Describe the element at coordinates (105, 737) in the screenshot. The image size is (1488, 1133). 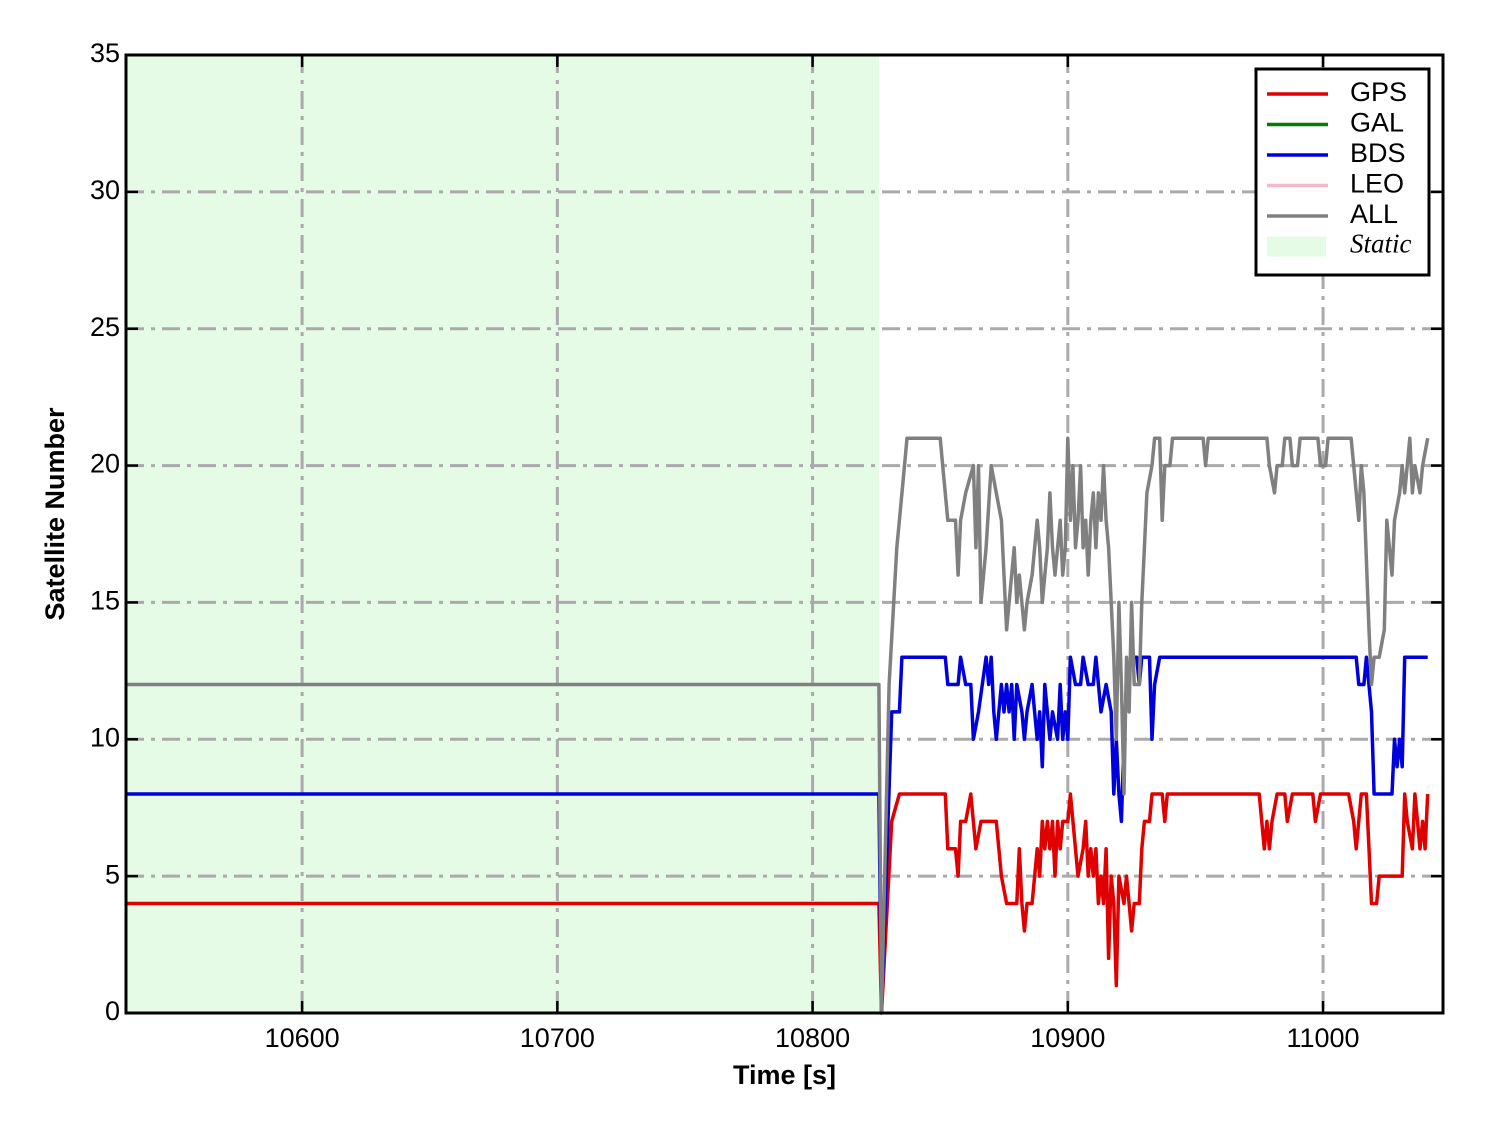
I see `y-tick-label: 10` at that location.